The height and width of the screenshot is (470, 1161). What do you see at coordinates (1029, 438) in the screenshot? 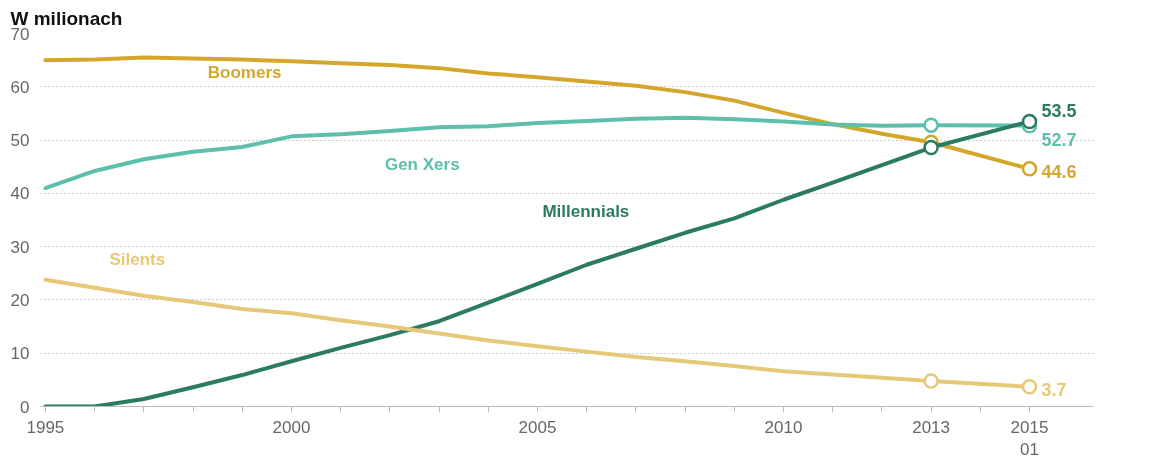
I see `x-tick-label: 2015 01` at bounding box center [1029, 438].